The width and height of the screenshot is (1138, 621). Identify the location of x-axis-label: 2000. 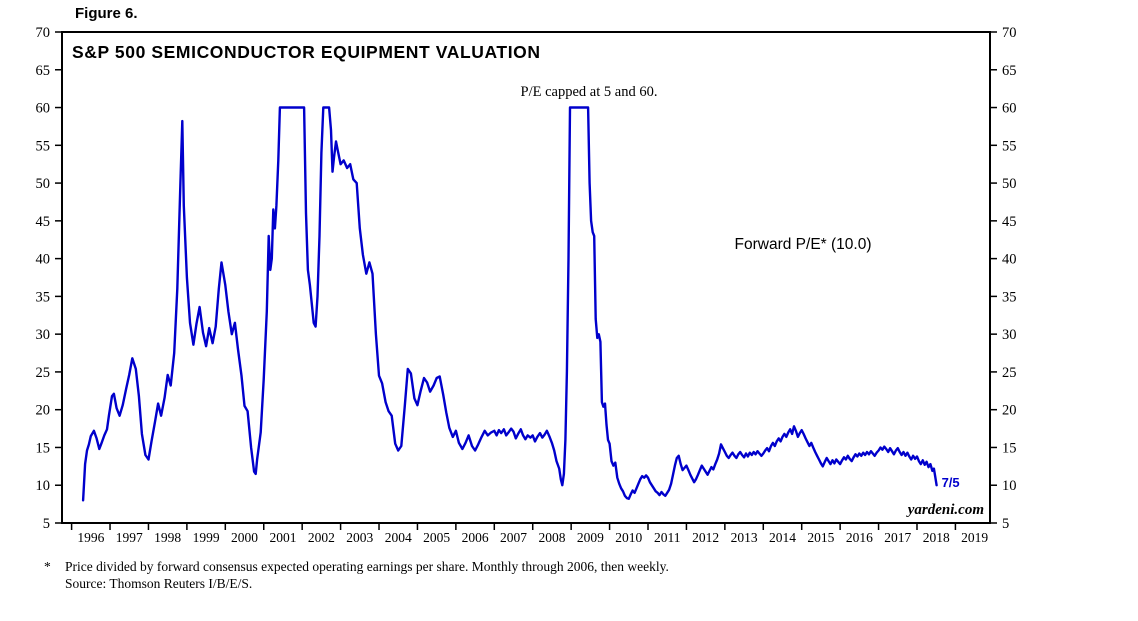
(244, 537).